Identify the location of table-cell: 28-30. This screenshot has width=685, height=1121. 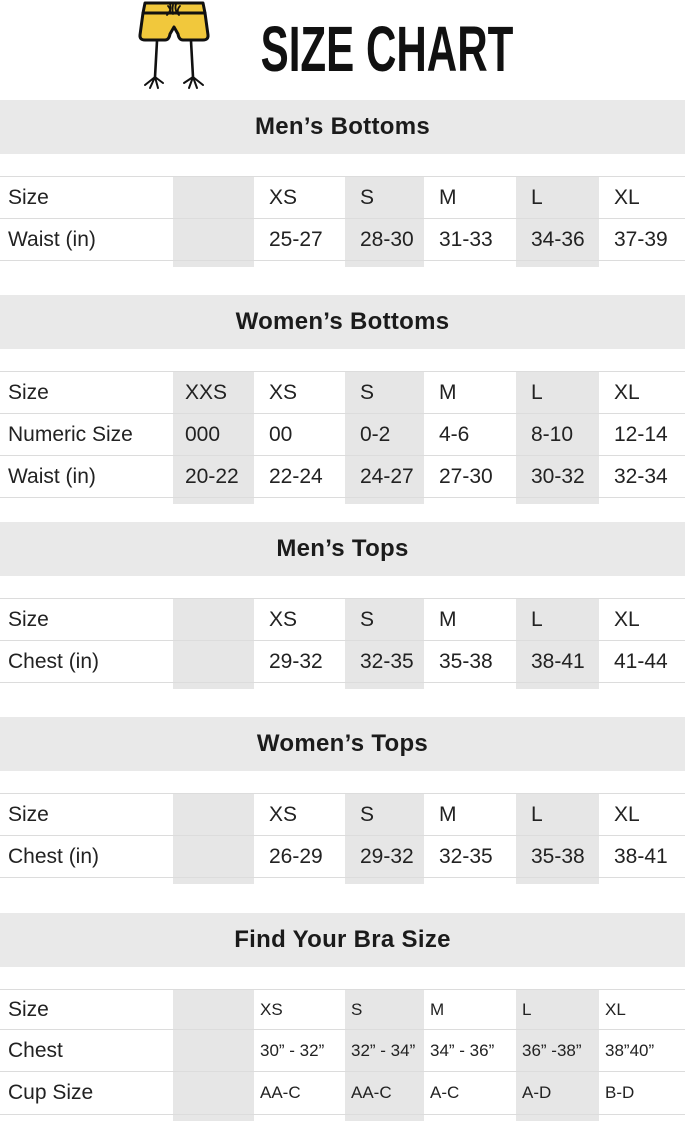
(387, 239).